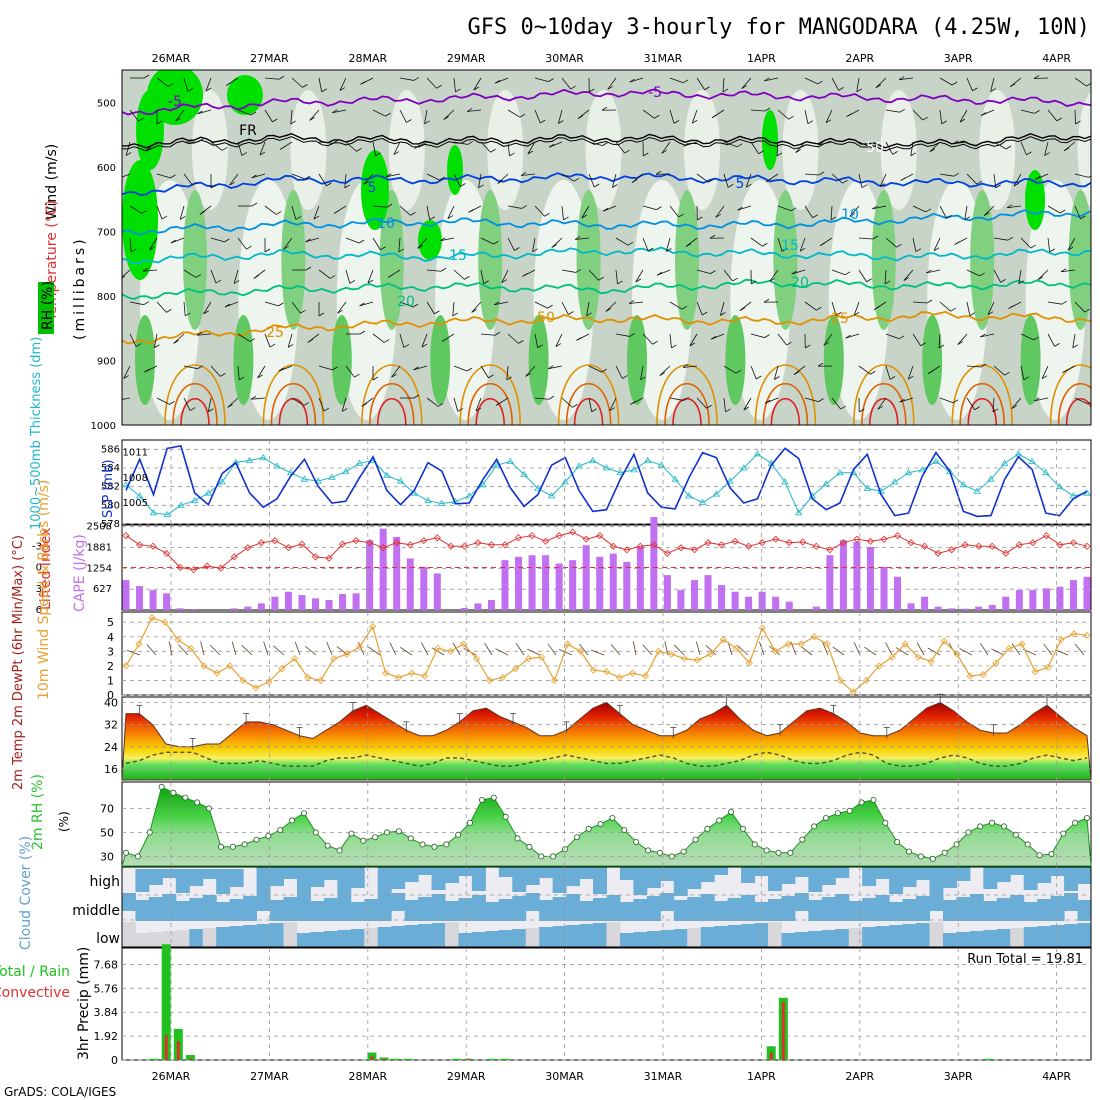  What do you see at coordinates (783, 1030) in the screenshot?
I see `precip-conv-bar` at bounding box center [783, 1030].